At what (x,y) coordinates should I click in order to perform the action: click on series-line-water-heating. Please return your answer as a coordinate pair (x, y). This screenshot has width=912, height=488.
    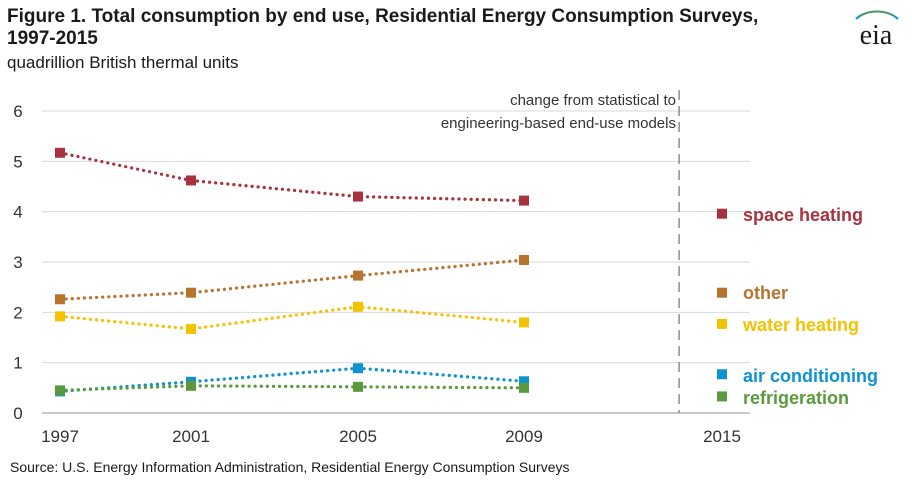
    Looking at the image, I should click on (292, 318).